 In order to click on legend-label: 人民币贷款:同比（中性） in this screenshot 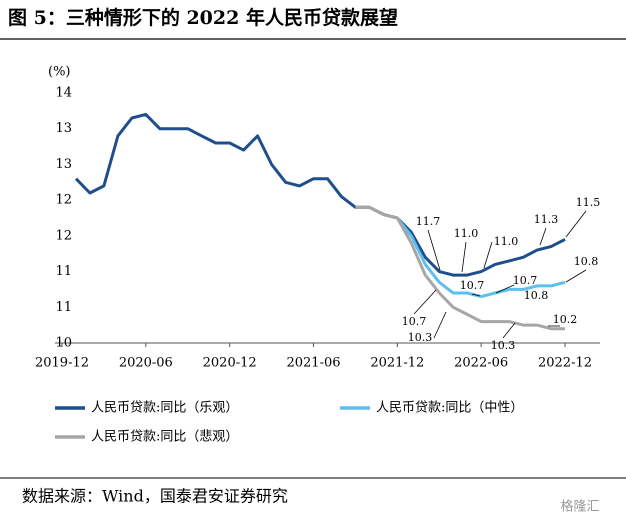, I will do `click(449, 408)`.